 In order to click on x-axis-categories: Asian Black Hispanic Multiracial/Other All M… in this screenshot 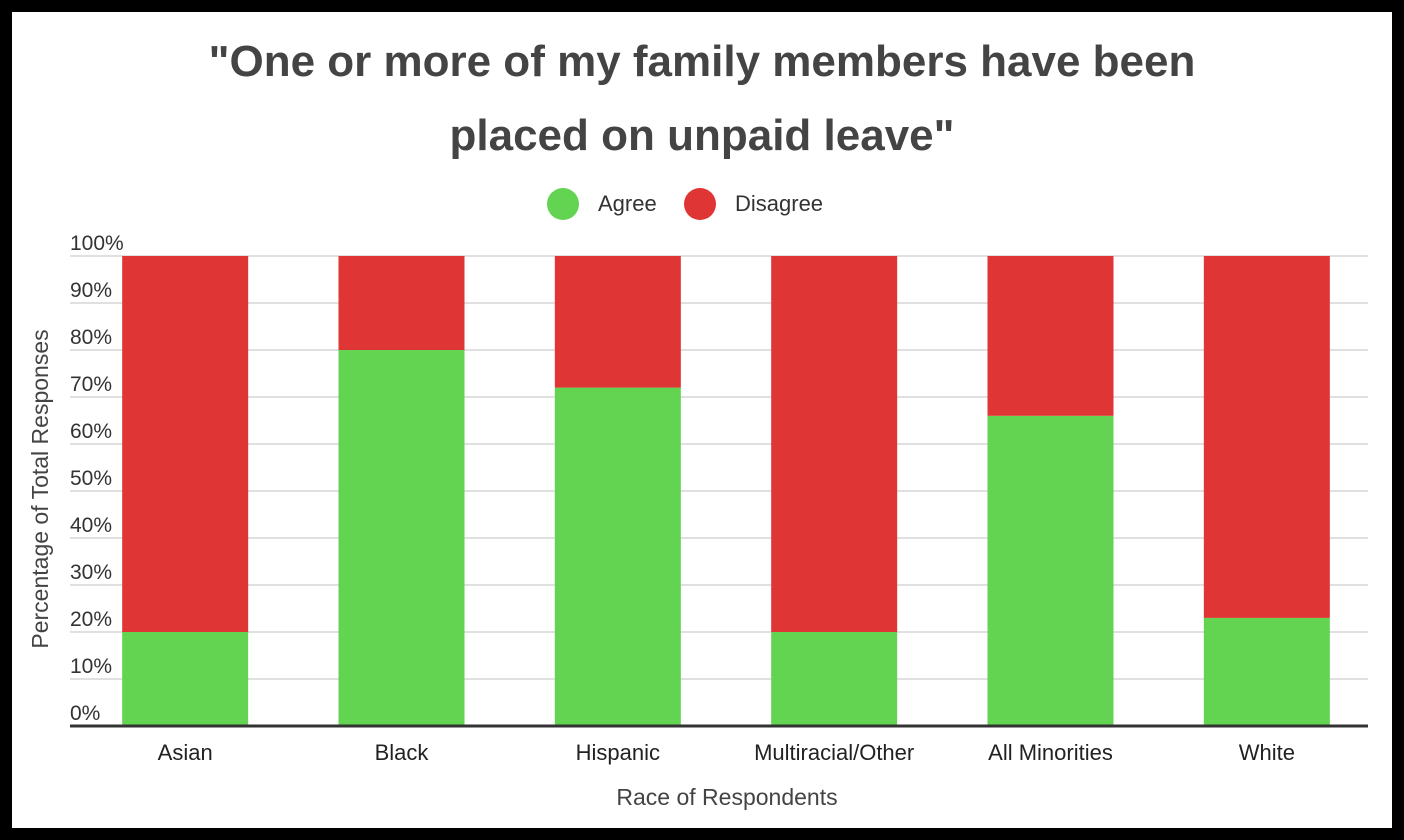, I will do `click(726, 752)`.